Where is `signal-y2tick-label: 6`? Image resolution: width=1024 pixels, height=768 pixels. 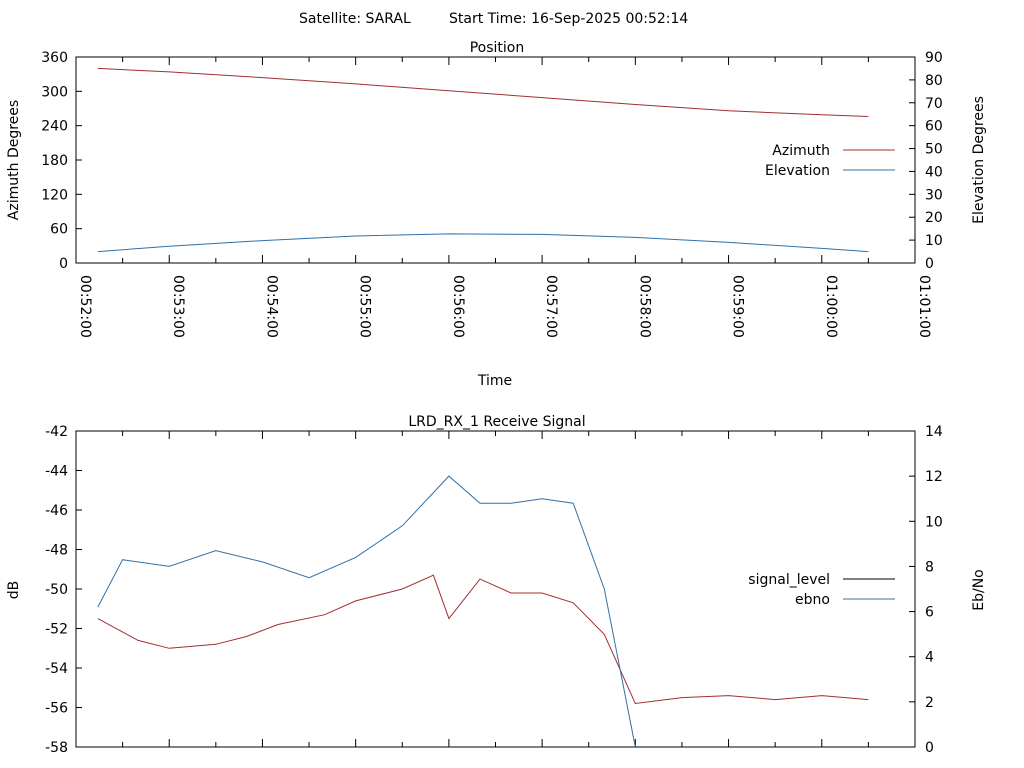 signal-y2tick-label: 6 is located at coordinates (929, 613).